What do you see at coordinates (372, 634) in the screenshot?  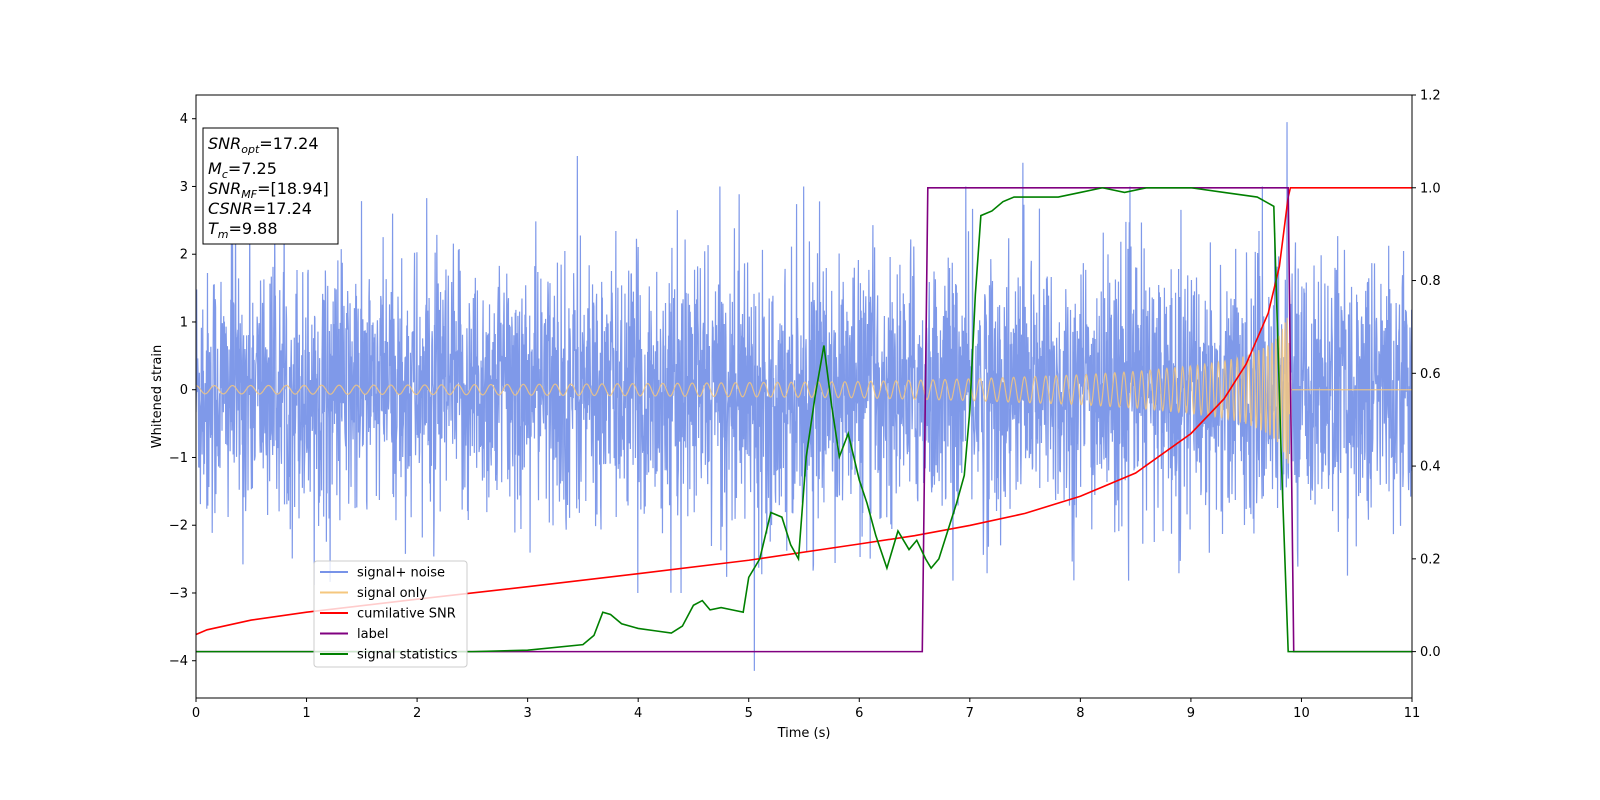 I see `legend-label: label` at bounding box center [372, 634].